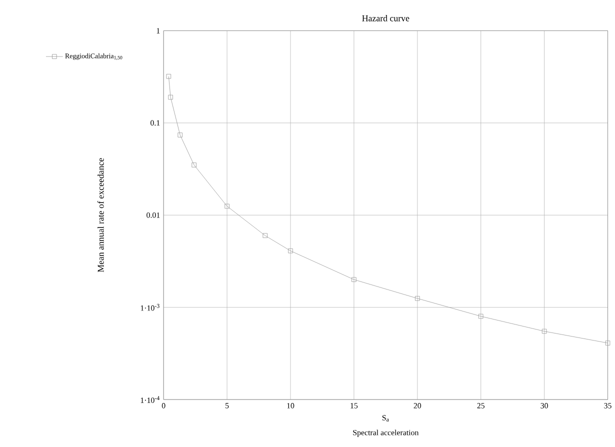  What do you see at coordinates (386, 18) in the screenshot?
I see `chart-title: Hazard curve` at bounding box center [386, 18].